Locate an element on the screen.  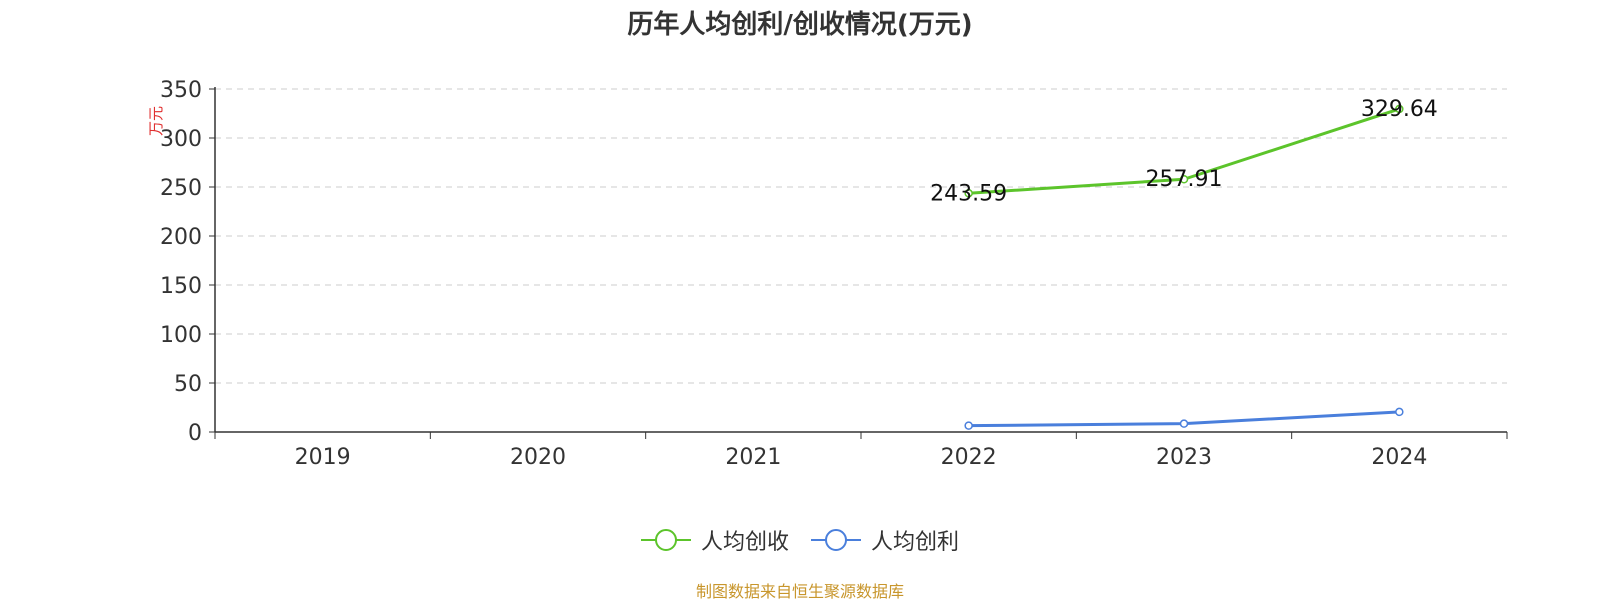
data-label: 329.64 is located at coordinates (1399, 109).